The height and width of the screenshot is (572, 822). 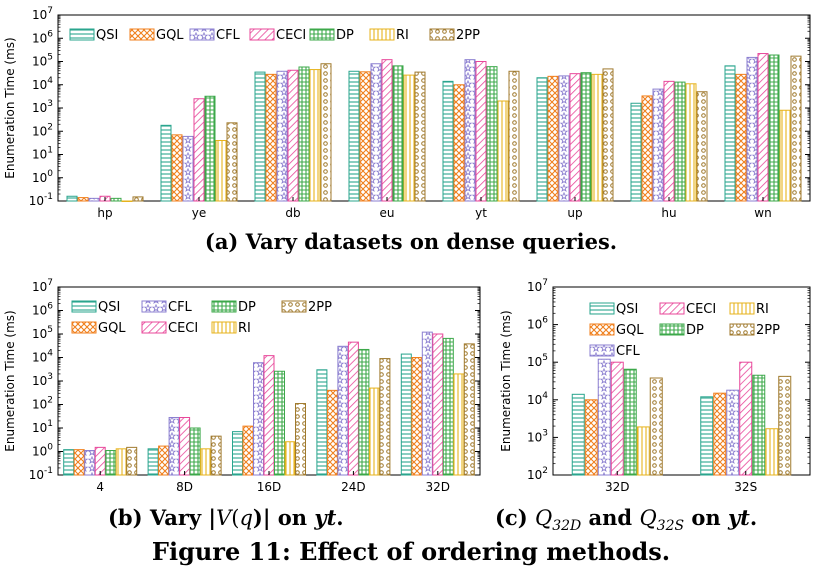 I want to click on legend-swatch-2pp, so click(x=742, y=329).